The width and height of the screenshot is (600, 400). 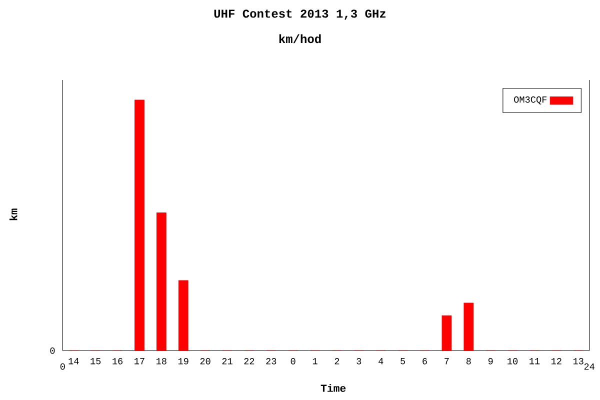 I want to click on x-tick-label: 14, so click(x=73, y=361).